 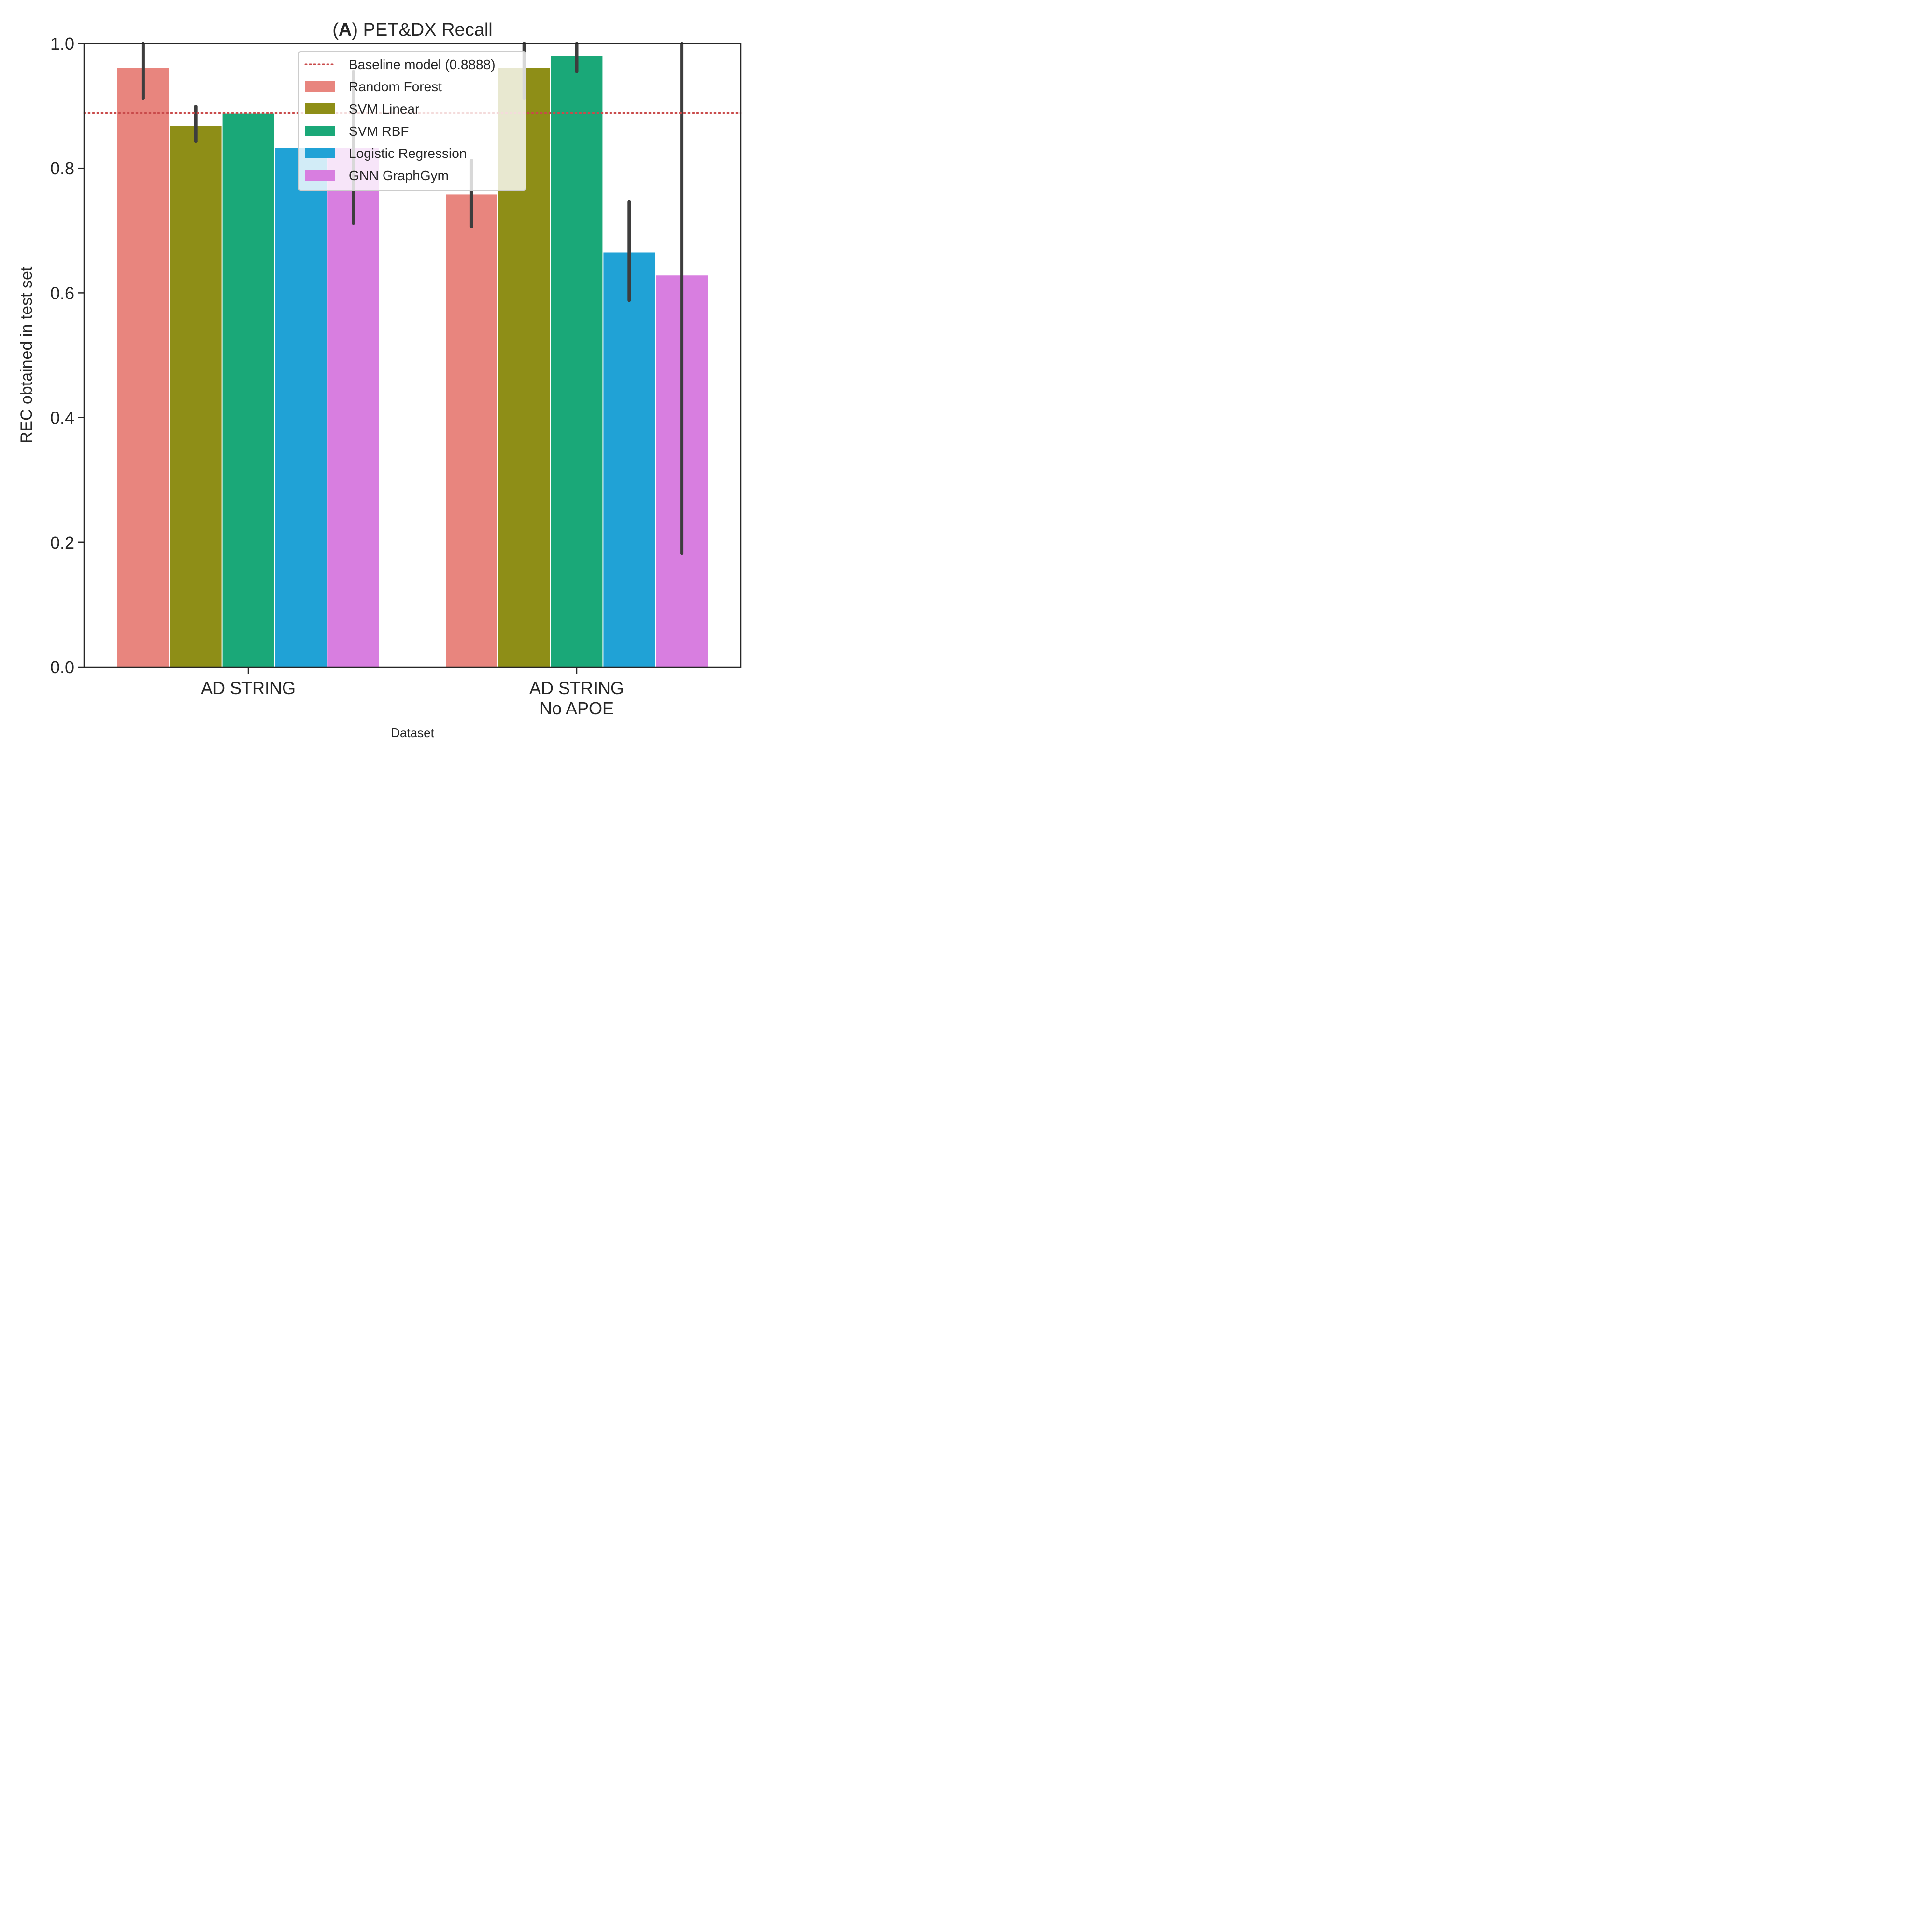 What do you see at coordinates (428, 30) in the screenshot?
I see `chart-title-text: PET&DX Recall` at bounding box center [428, 30].